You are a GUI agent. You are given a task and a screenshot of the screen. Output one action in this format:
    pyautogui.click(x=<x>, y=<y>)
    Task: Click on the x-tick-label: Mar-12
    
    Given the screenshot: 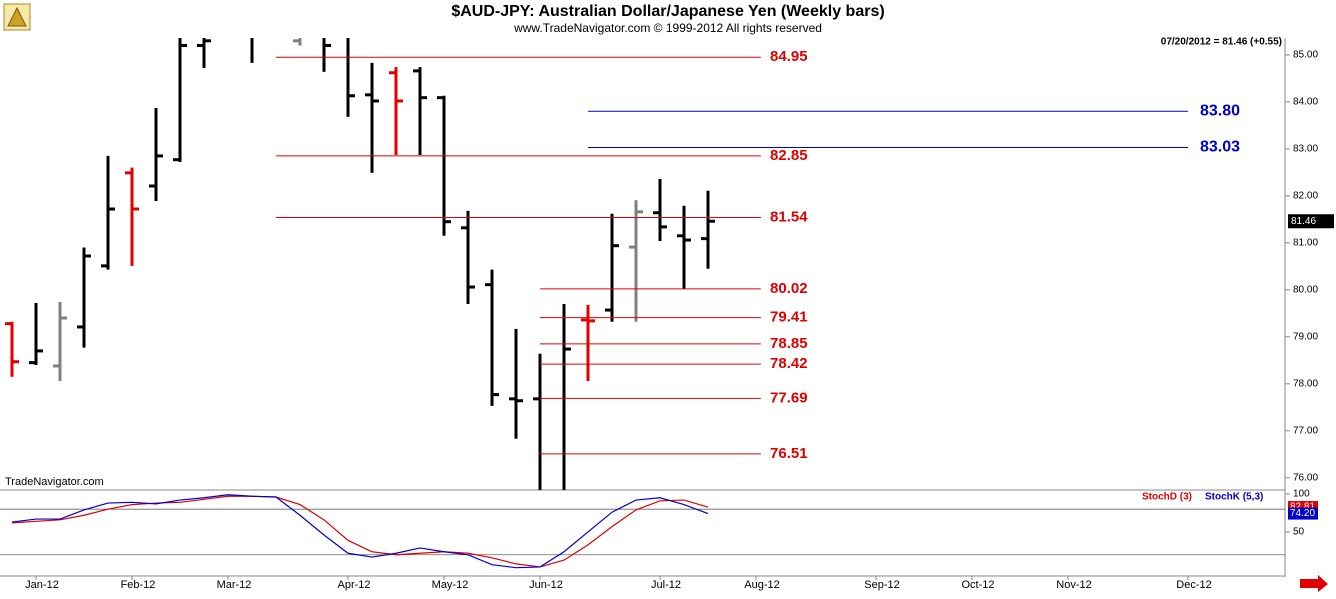 What is the action you would take?
    pyautogui.click(x=234, y=585)
    